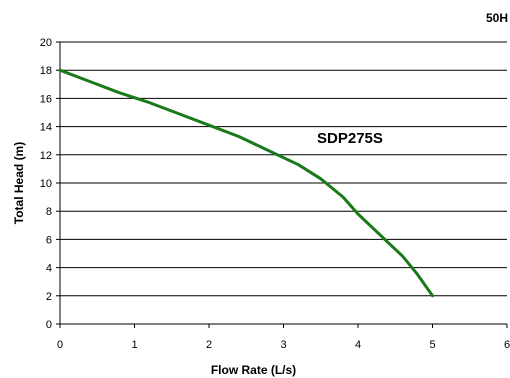  Describe the element at coordinates (358, 345) in the screenshot. I see `x-tick-label-4: 4` at that location.